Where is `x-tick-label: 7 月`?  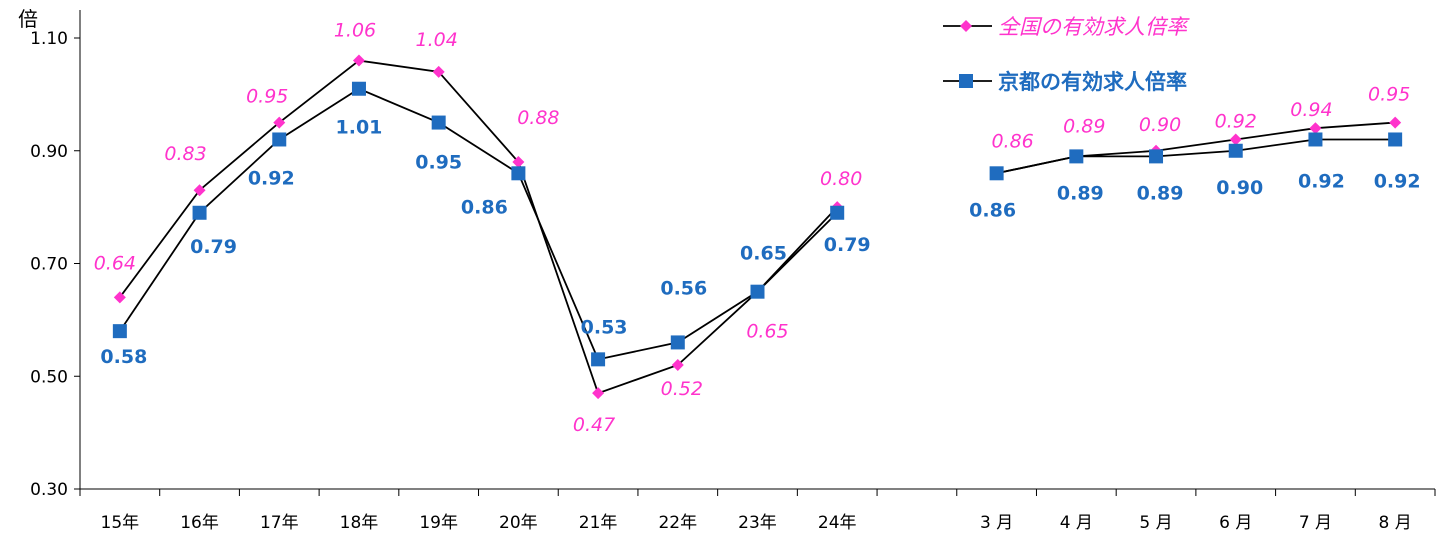
x-tick-label: 7 月 is located at coordinates (1315, 523).